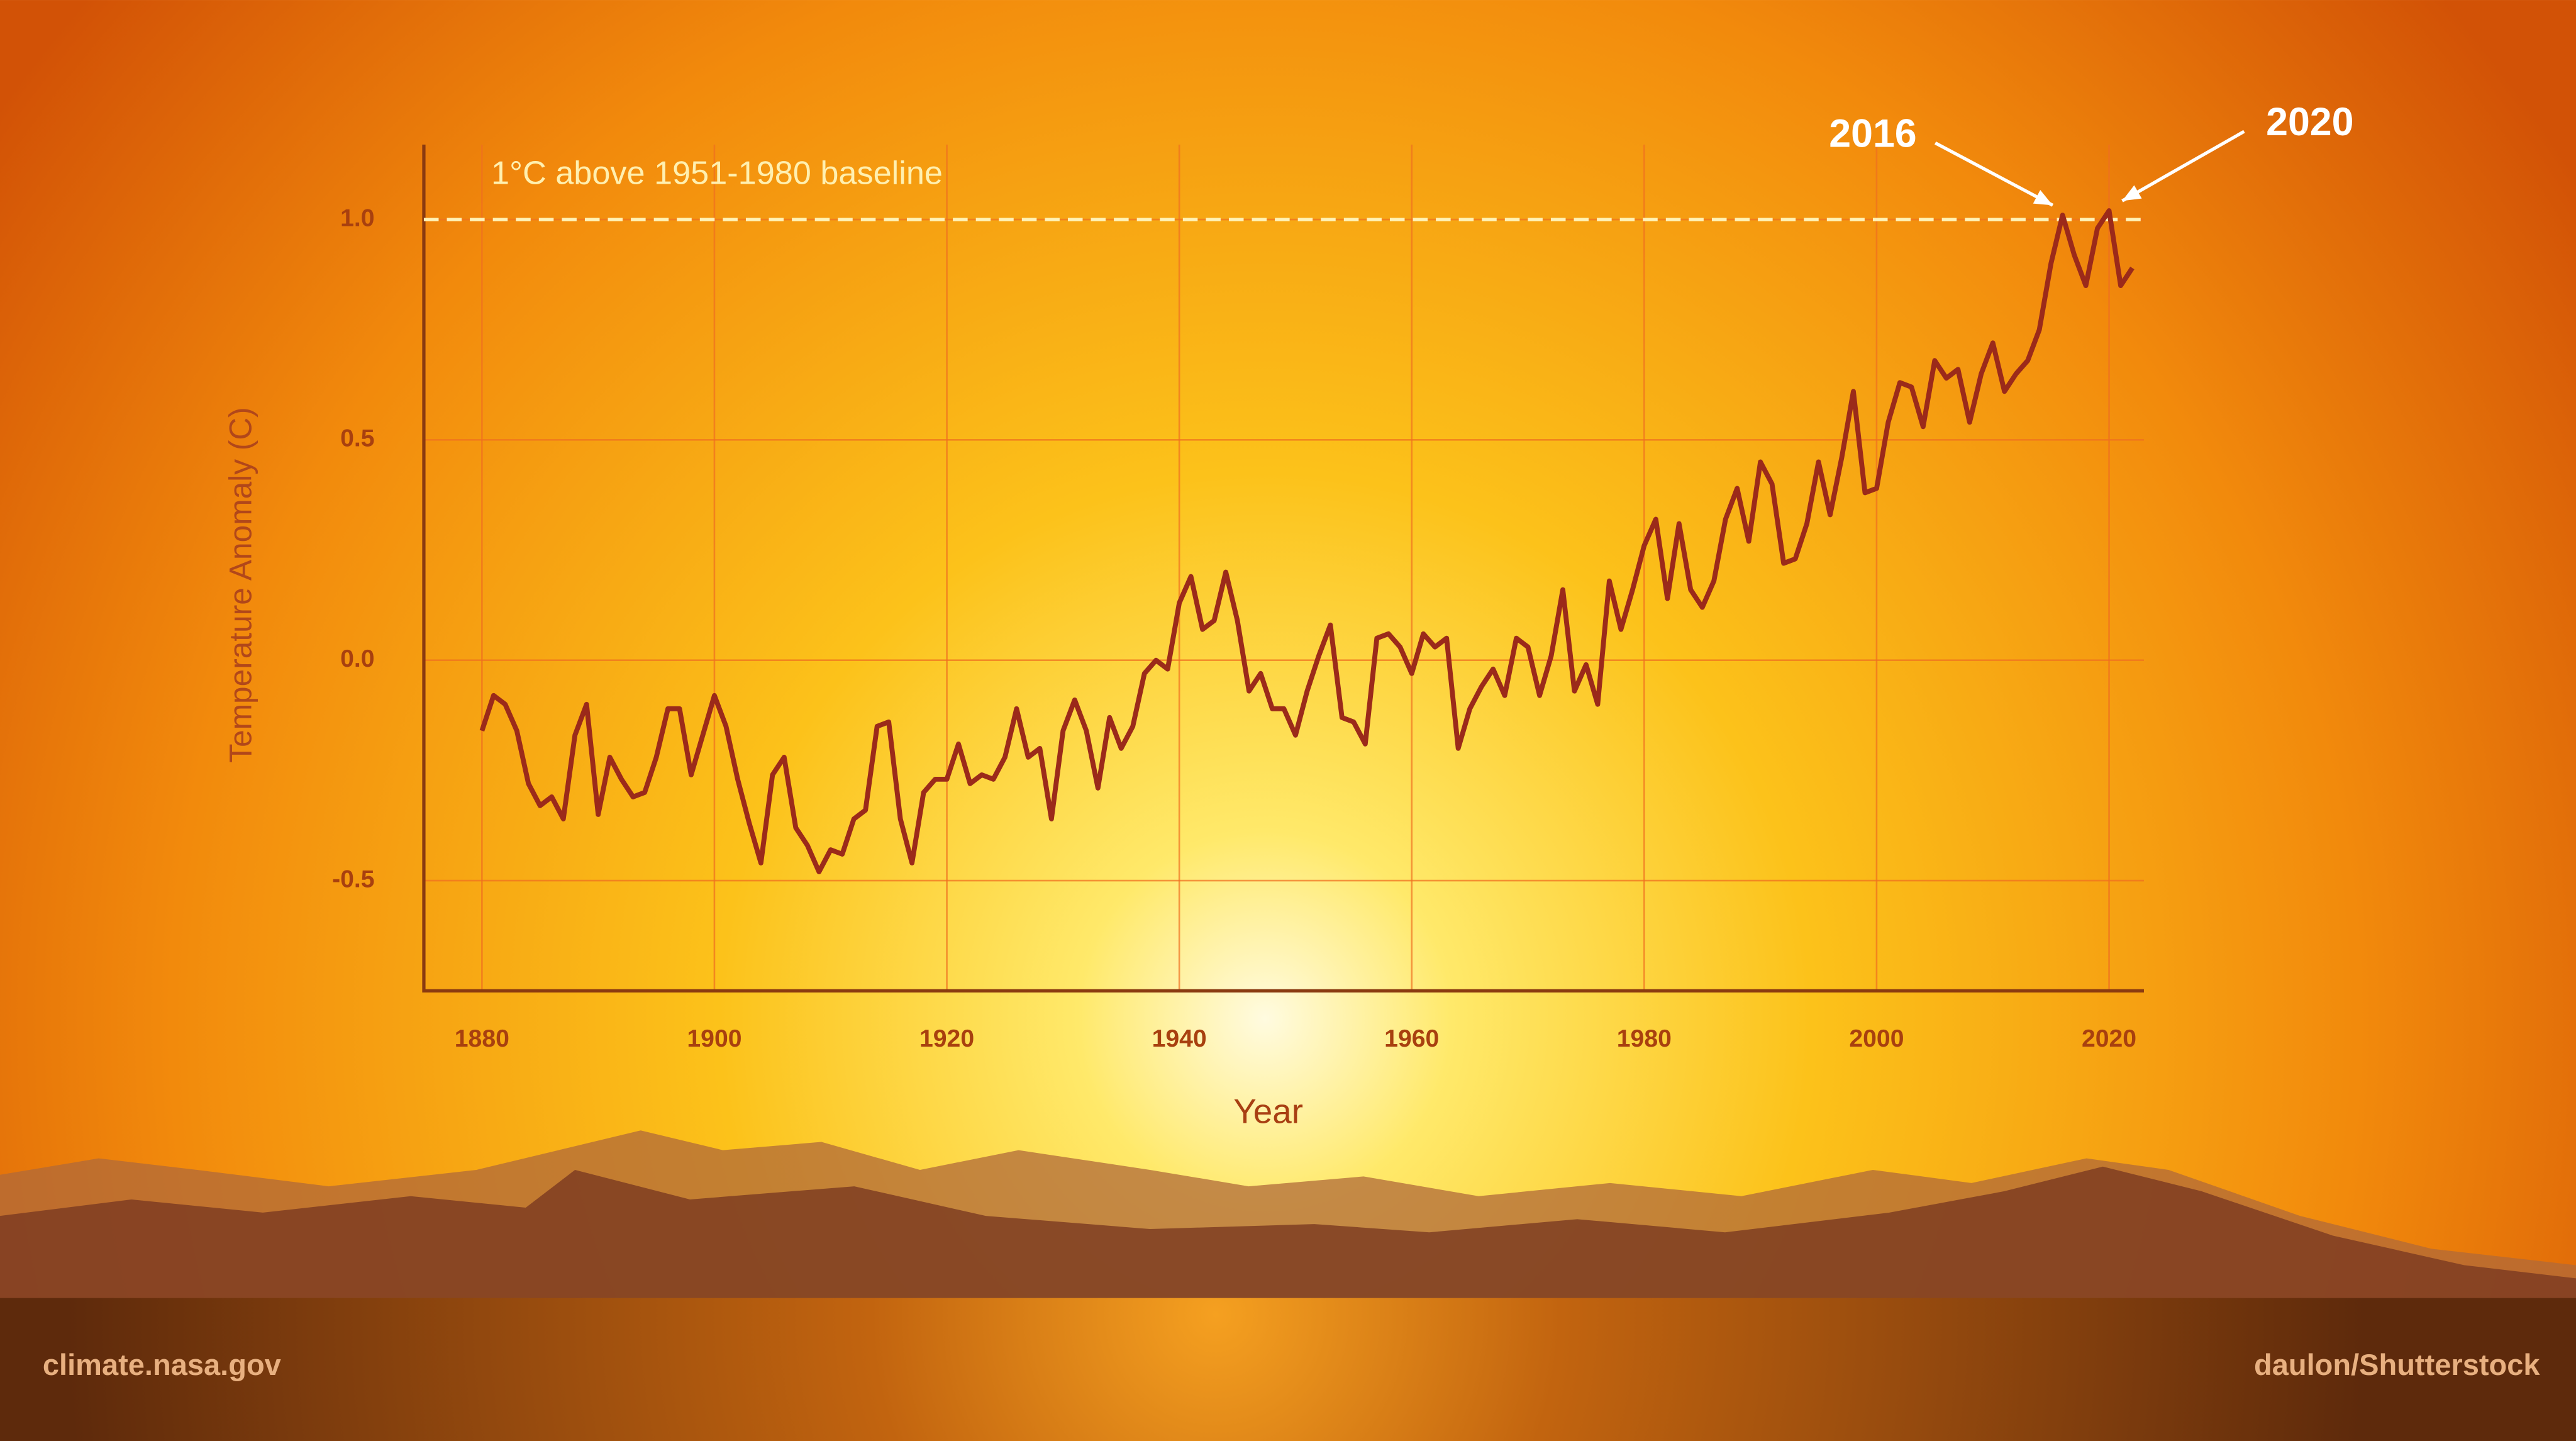  Describe the element at coordinates (357, 438) in the screenshot. I see `y-tick-label: 0.5` at that location.